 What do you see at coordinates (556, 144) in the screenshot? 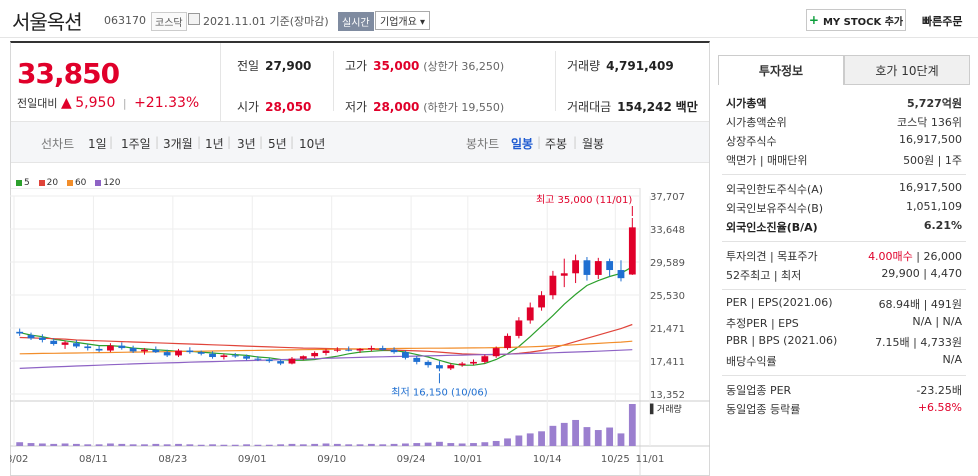
I see `period-weekly: 주봉` at bounding box center [556, 144].